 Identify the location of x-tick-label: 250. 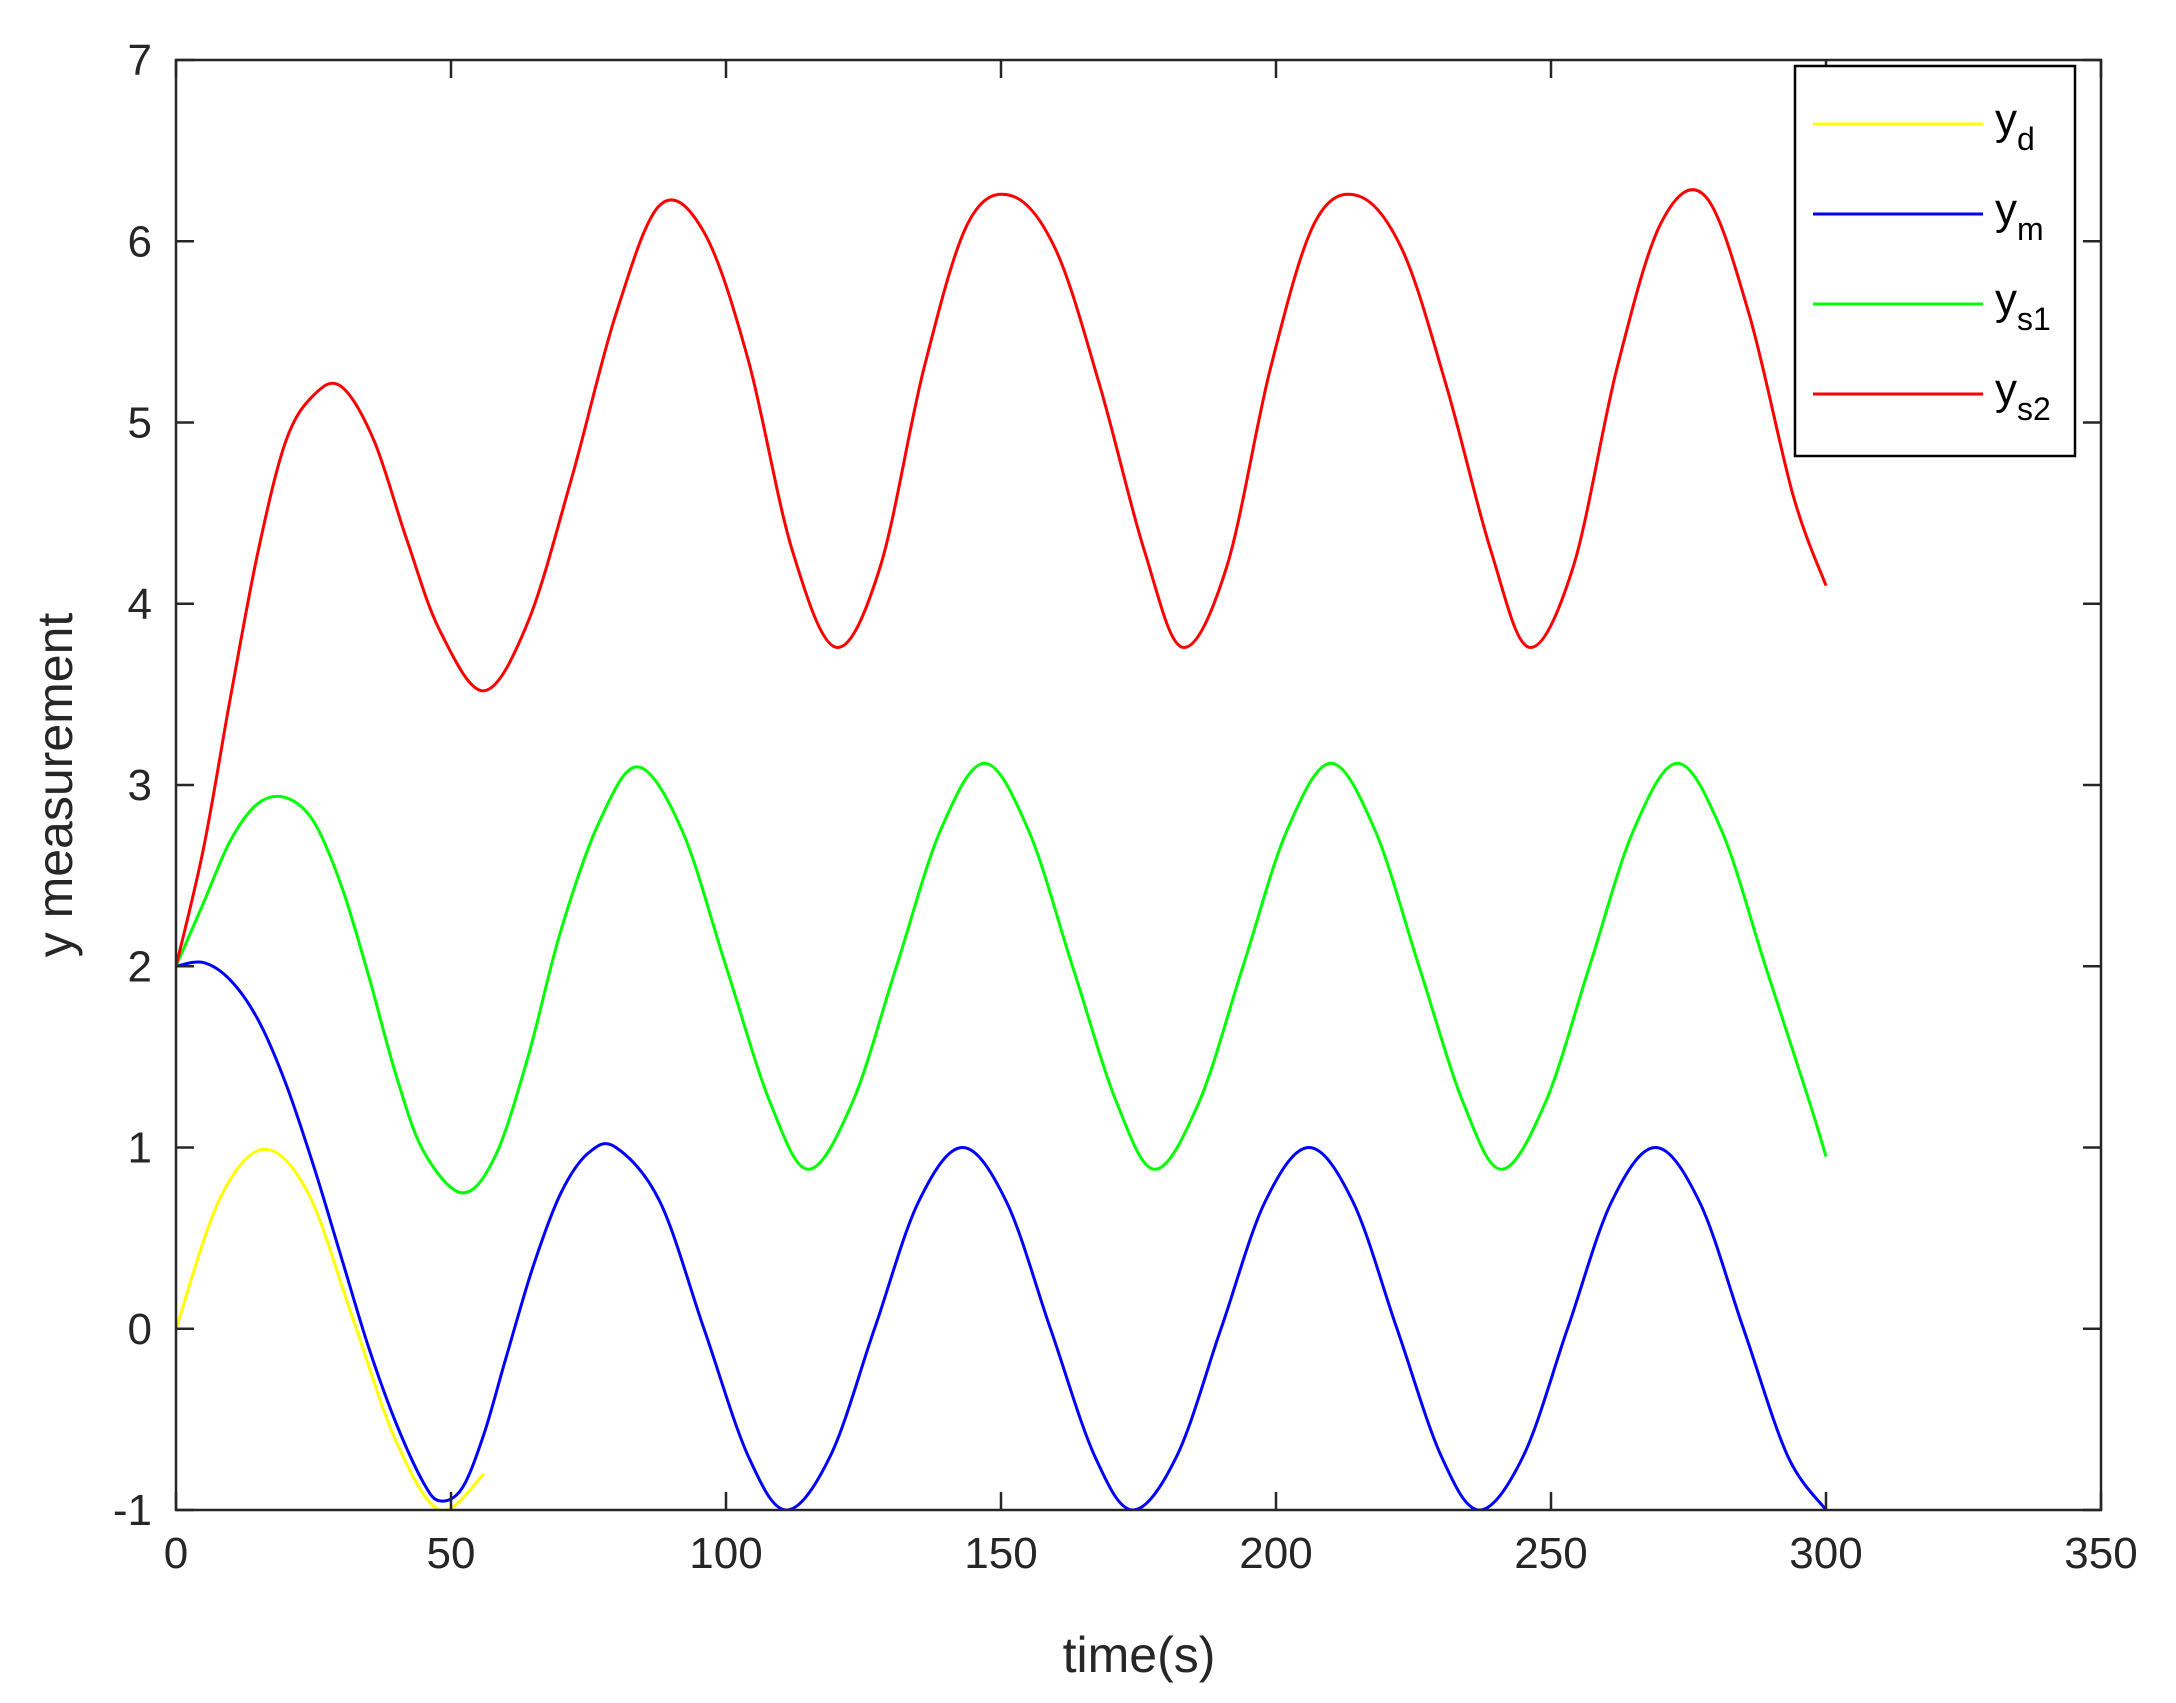
(1550, 1553).